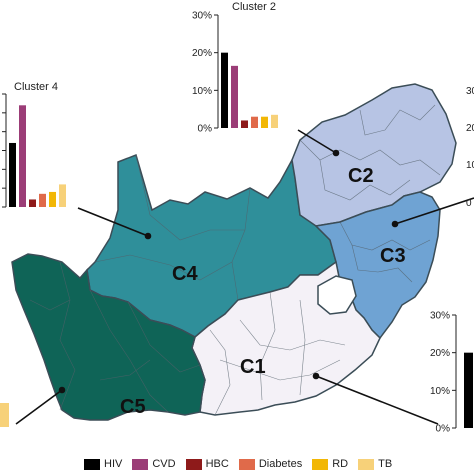  I want to click on c5-partial-chart, so click(4, 415).